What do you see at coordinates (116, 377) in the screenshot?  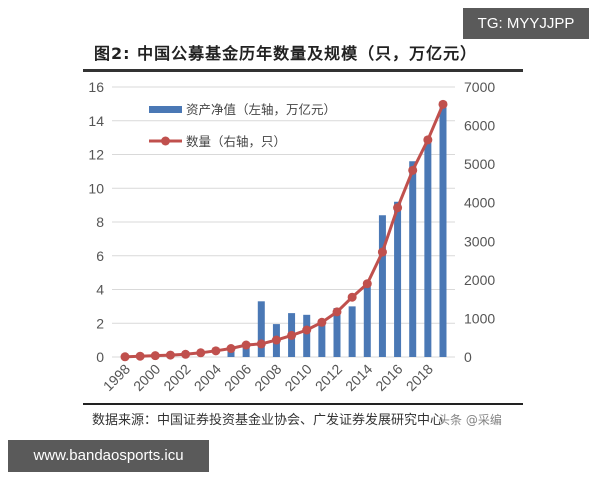 I see `x-axis-tick: 1998` at bounding box center [116, 377].